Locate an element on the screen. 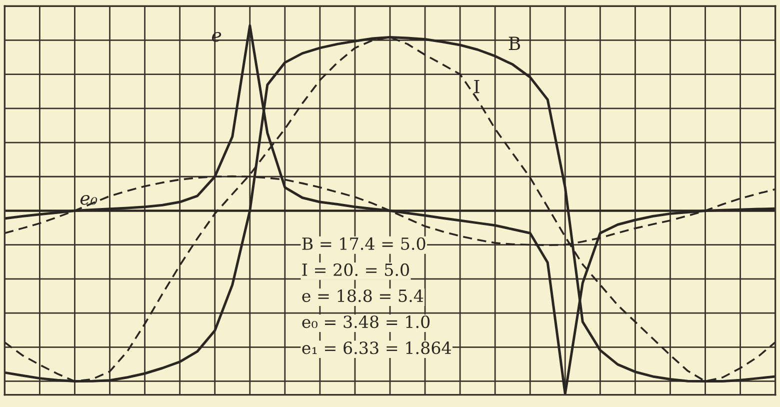 The height and width of the screenshot is (407, 780). series-label: I is located at coordinates (477, 87).